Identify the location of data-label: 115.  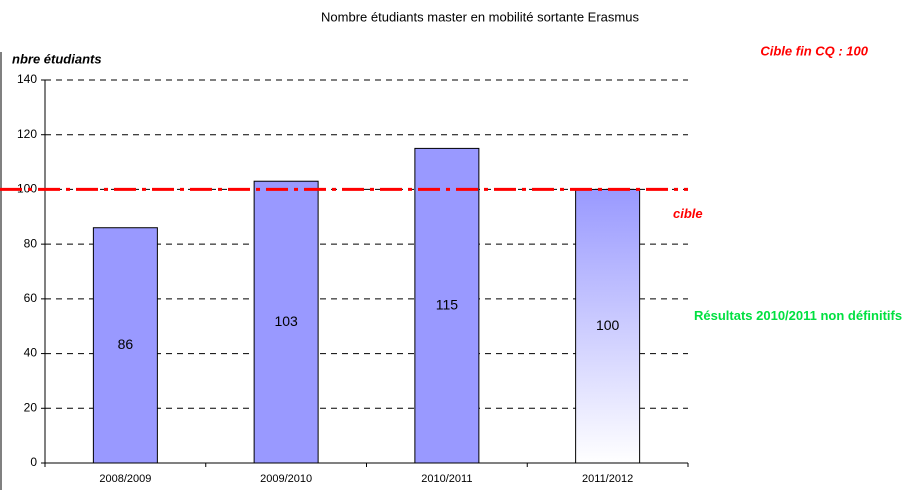
(447, 304).